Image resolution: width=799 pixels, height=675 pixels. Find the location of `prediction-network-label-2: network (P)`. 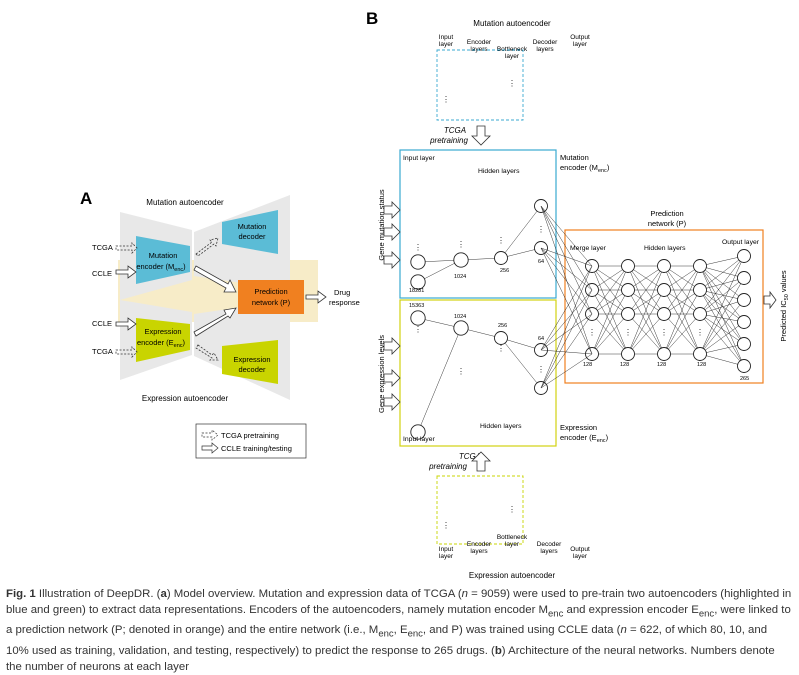

prediction-network-label-2: network (P) is located at coordinates (271, 302).